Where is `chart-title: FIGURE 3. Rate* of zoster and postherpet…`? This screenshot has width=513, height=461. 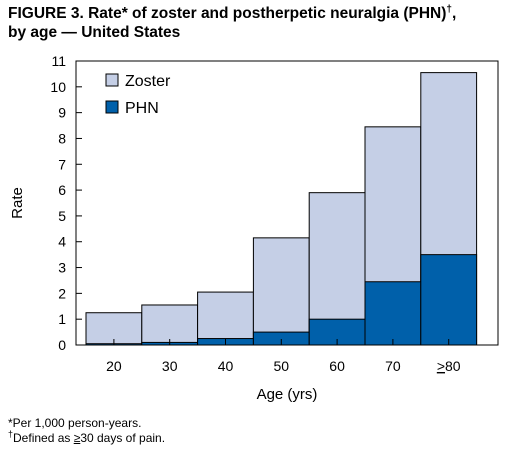 chart-title: FIGURE 3. Rate* of zoster and postherpet… is located at coordinates (258, 23).